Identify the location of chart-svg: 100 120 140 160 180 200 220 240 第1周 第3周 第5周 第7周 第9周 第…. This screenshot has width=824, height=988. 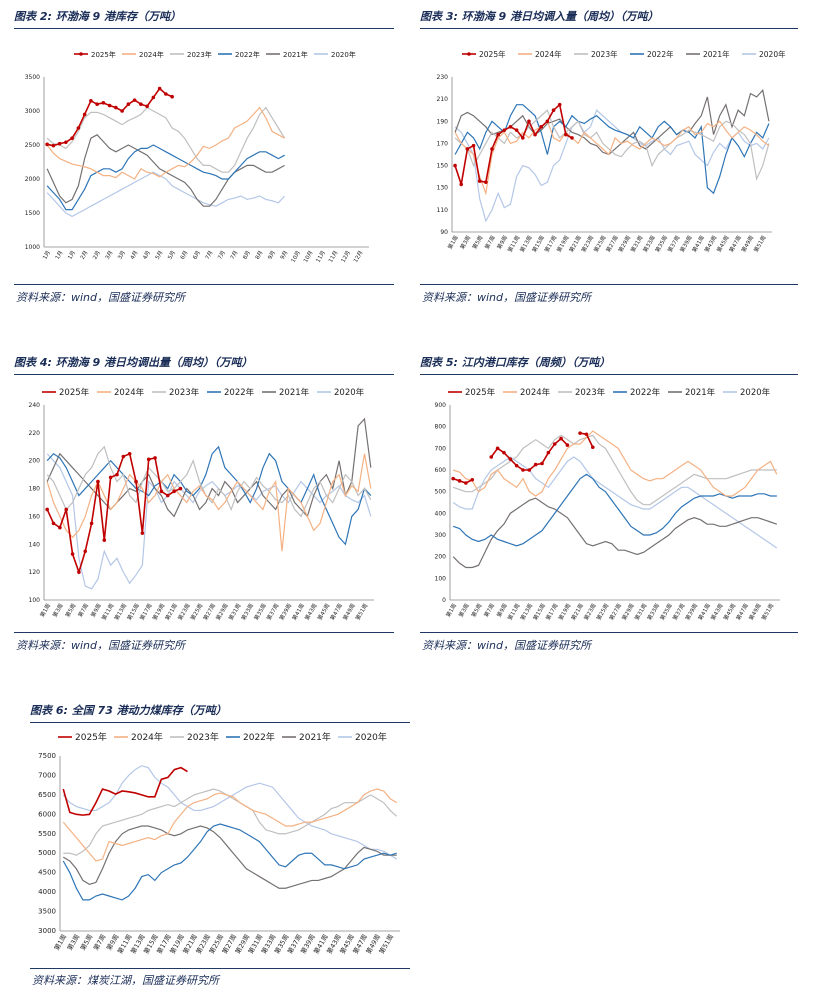
(201, 504).